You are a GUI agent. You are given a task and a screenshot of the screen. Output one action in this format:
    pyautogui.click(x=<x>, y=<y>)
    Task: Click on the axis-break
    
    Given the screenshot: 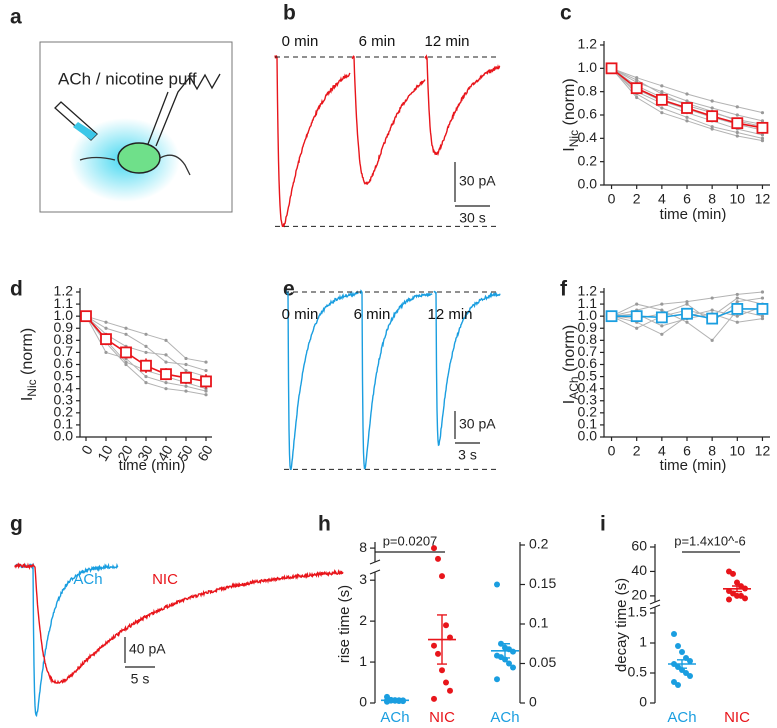 What is the action you would take?
    pyautogui.click(x=655, y=604)
    